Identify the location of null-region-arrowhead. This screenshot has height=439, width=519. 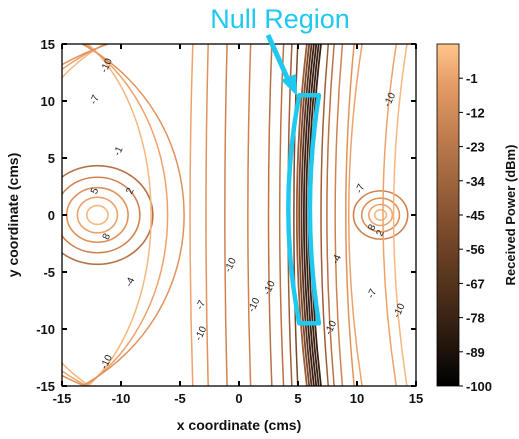
(289, 85).